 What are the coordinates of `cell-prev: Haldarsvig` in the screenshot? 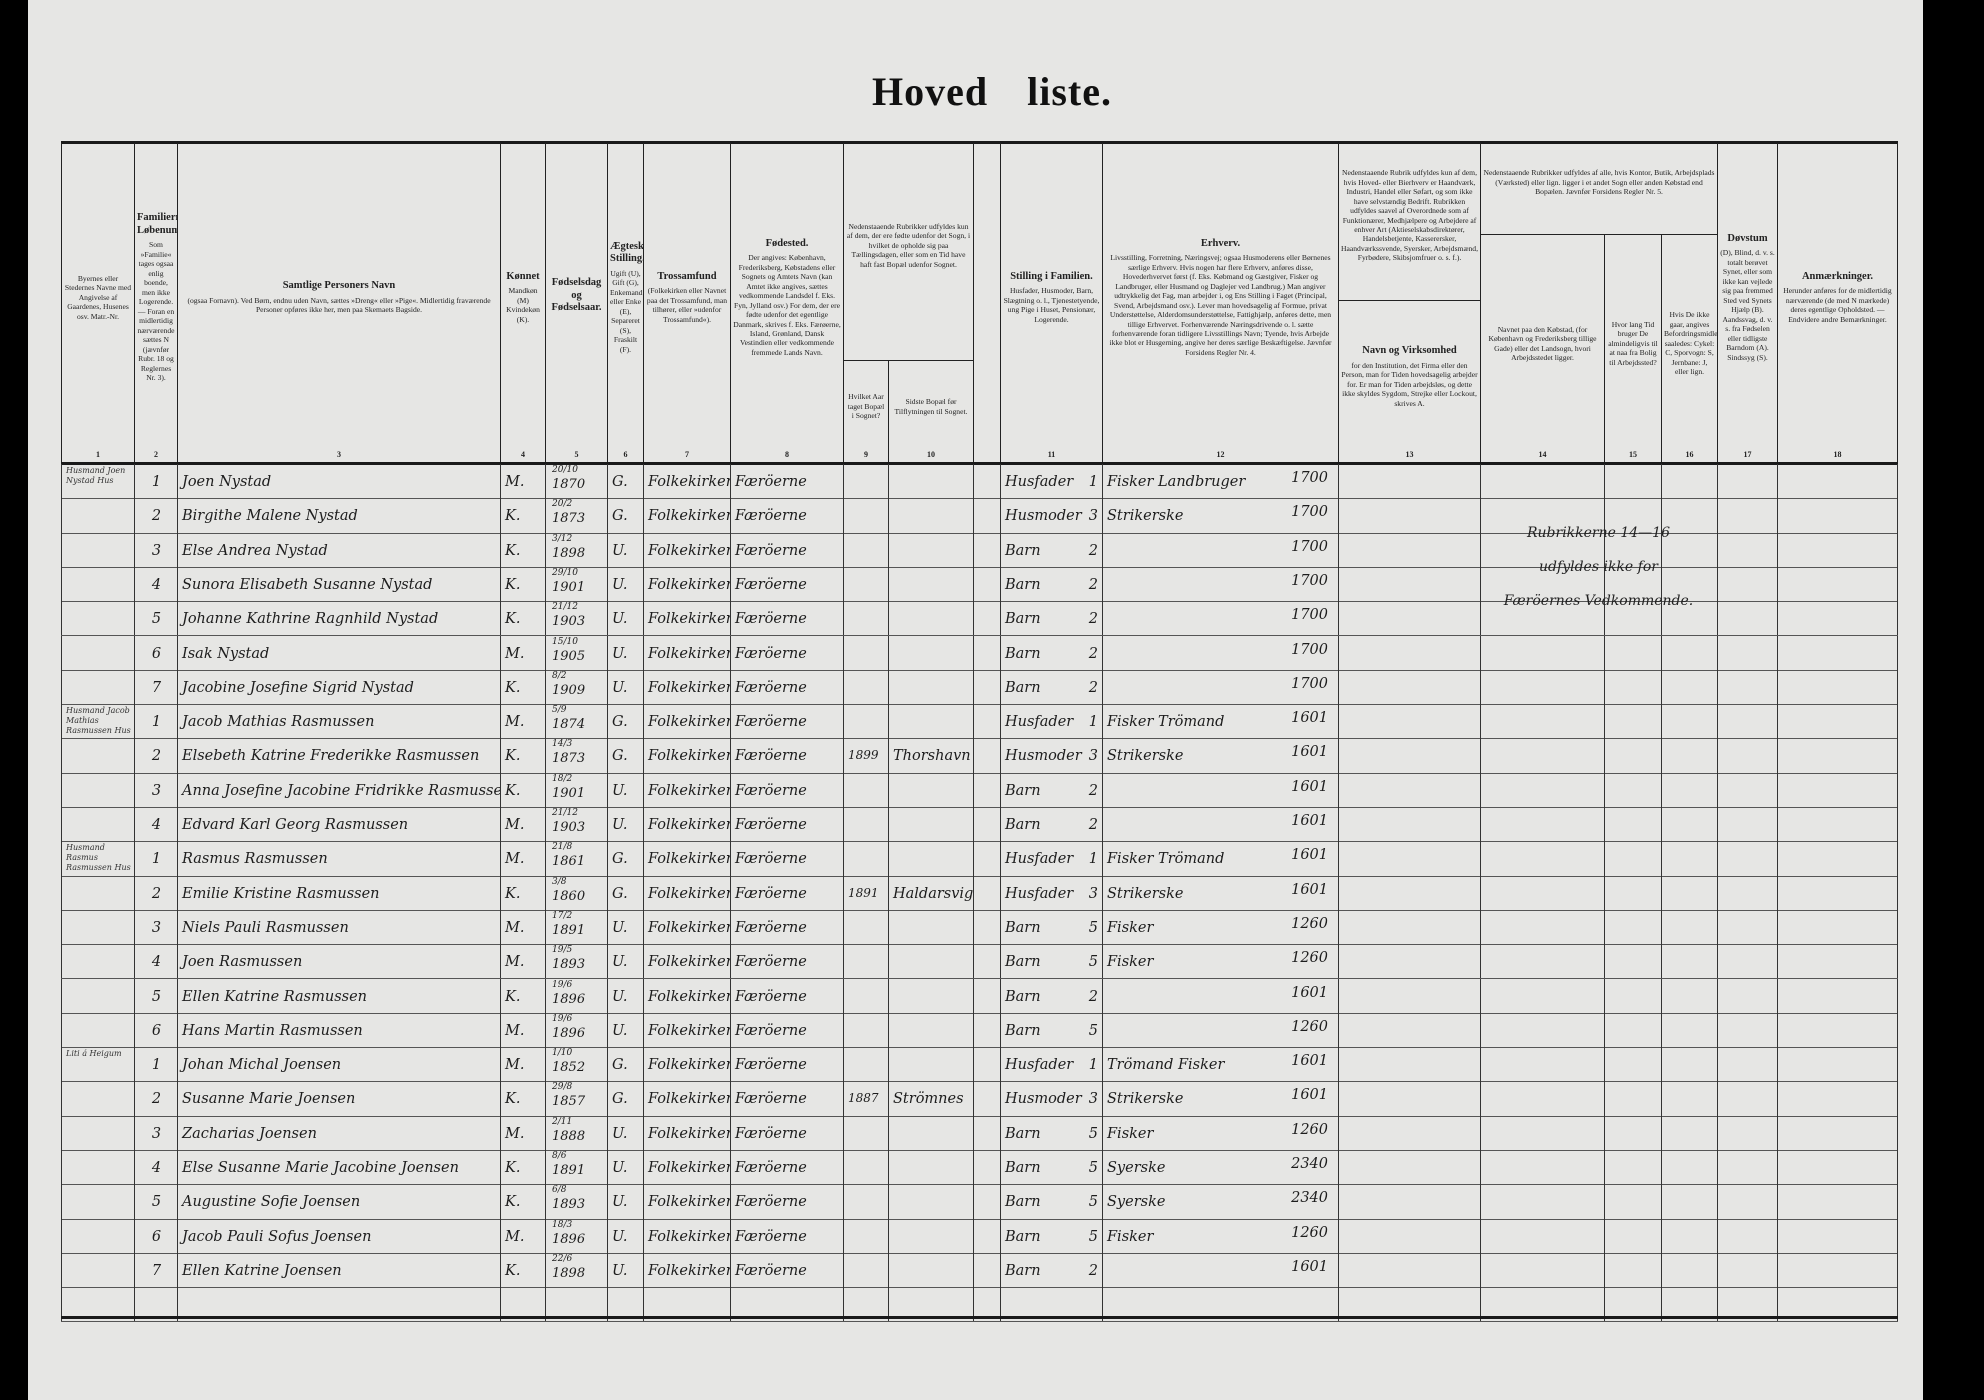 It's located at (930, 892).